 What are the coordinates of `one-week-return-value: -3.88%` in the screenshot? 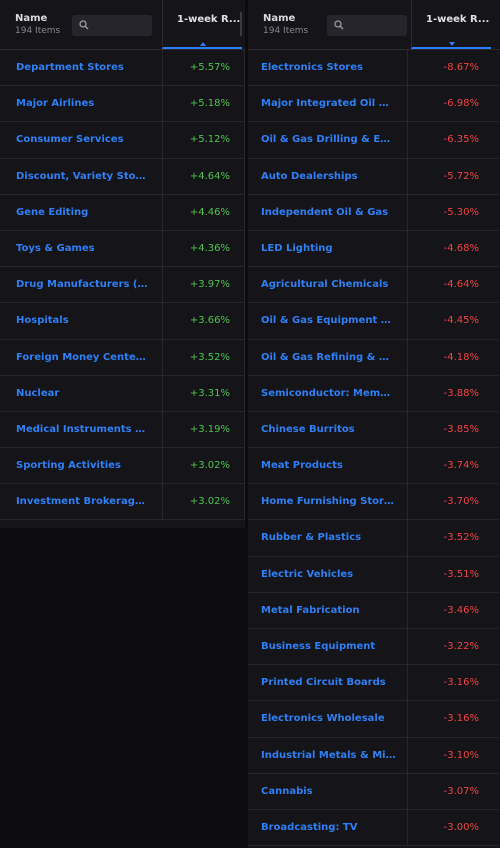 It's located at (449, 393).